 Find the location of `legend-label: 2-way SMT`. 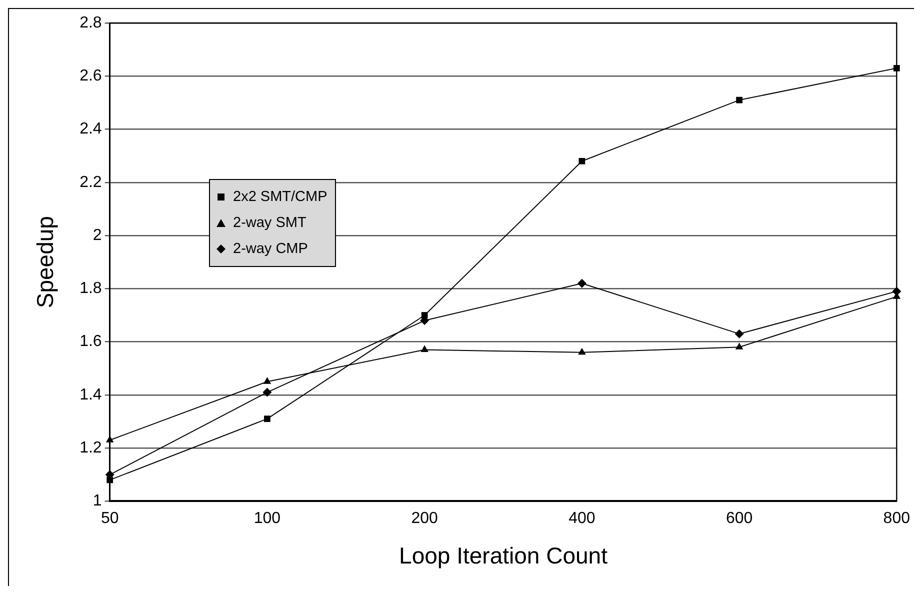

legend-label: 2-way SMT is located at coordinates (269, 223).